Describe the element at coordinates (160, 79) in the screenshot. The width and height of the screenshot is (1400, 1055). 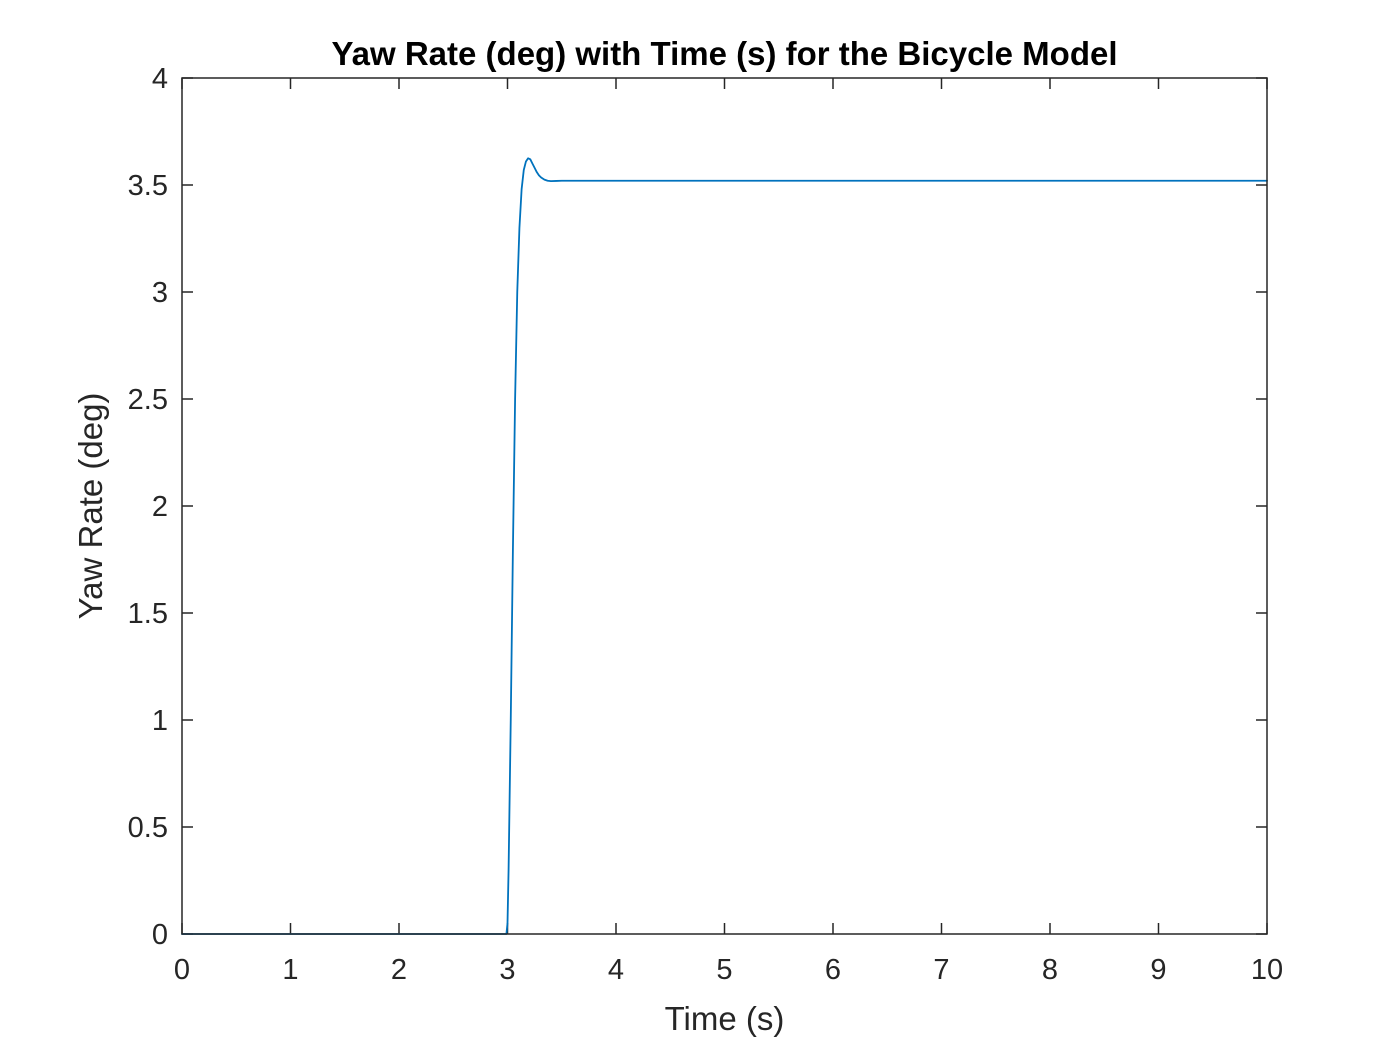
I see `y-tick-label: 4` at that location.